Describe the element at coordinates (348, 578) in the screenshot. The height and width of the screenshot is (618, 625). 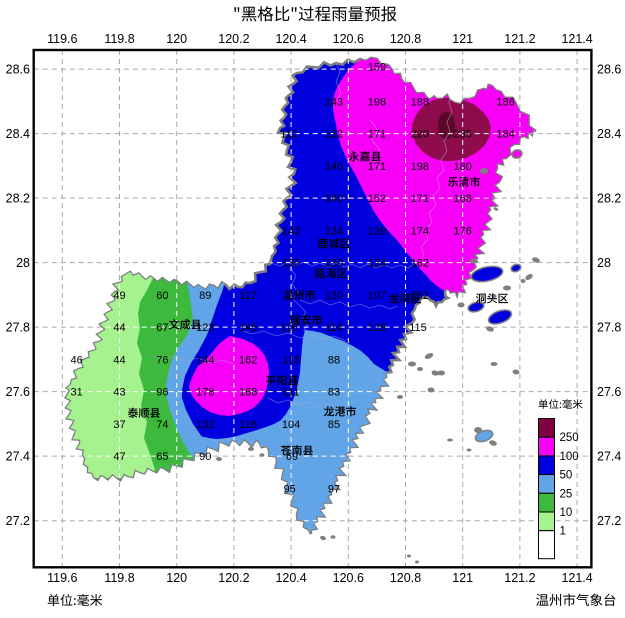
I see `svg-text: 120.6` at that location.